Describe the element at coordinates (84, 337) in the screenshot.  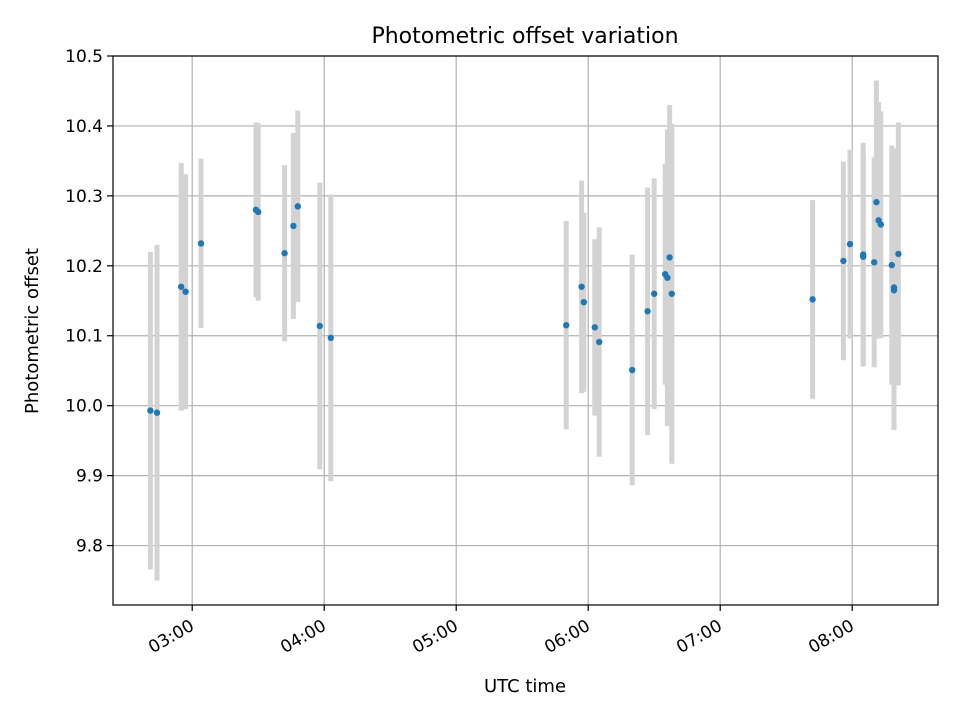
I see `y-tick-label: 10.1` at that location.